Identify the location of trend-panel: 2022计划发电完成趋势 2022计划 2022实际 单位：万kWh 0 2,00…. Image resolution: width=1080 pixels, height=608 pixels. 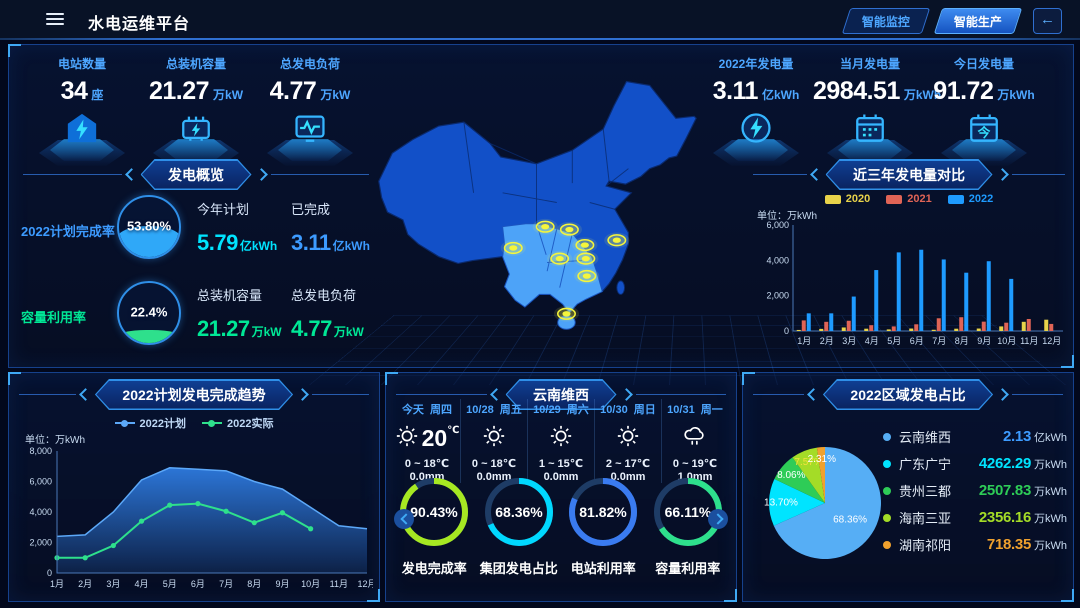
(194, 487).